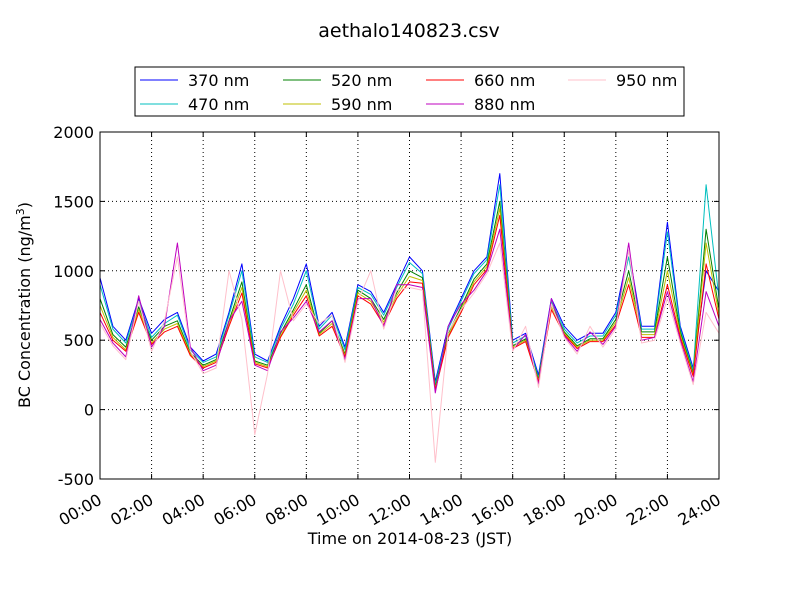  I want to click on legend-box, so click(409, 91).